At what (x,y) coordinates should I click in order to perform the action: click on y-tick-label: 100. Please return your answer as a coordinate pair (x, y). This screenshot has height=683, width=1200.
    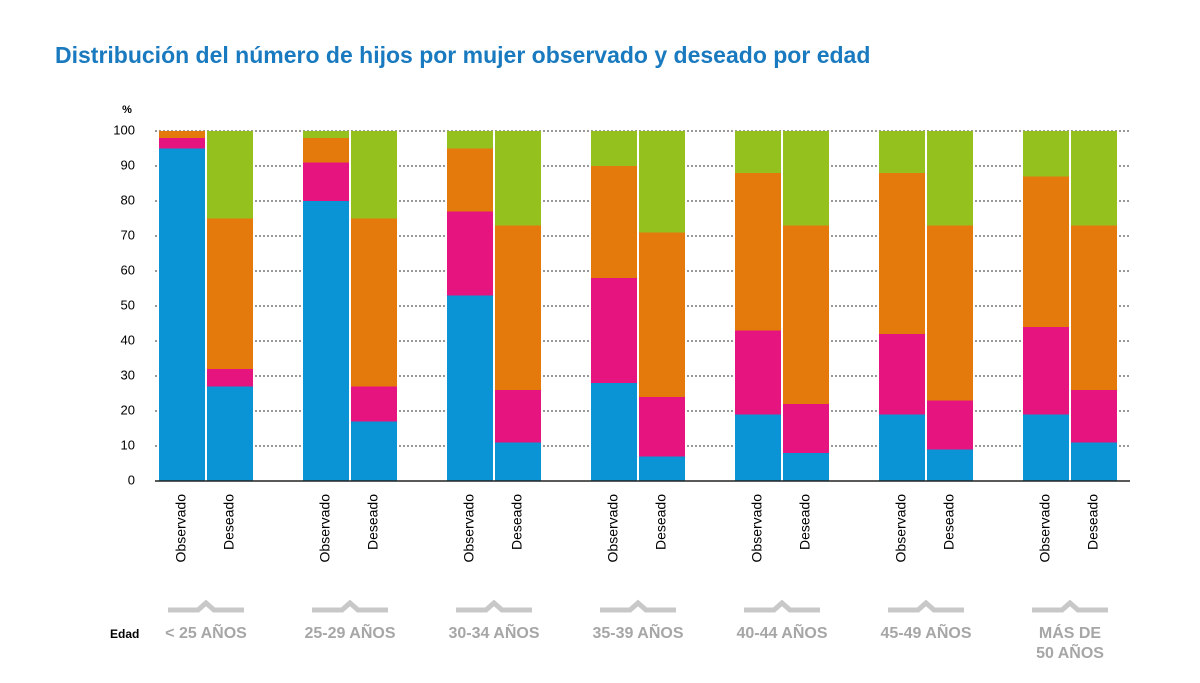
    Looking at the image, I should click on (124, 129).